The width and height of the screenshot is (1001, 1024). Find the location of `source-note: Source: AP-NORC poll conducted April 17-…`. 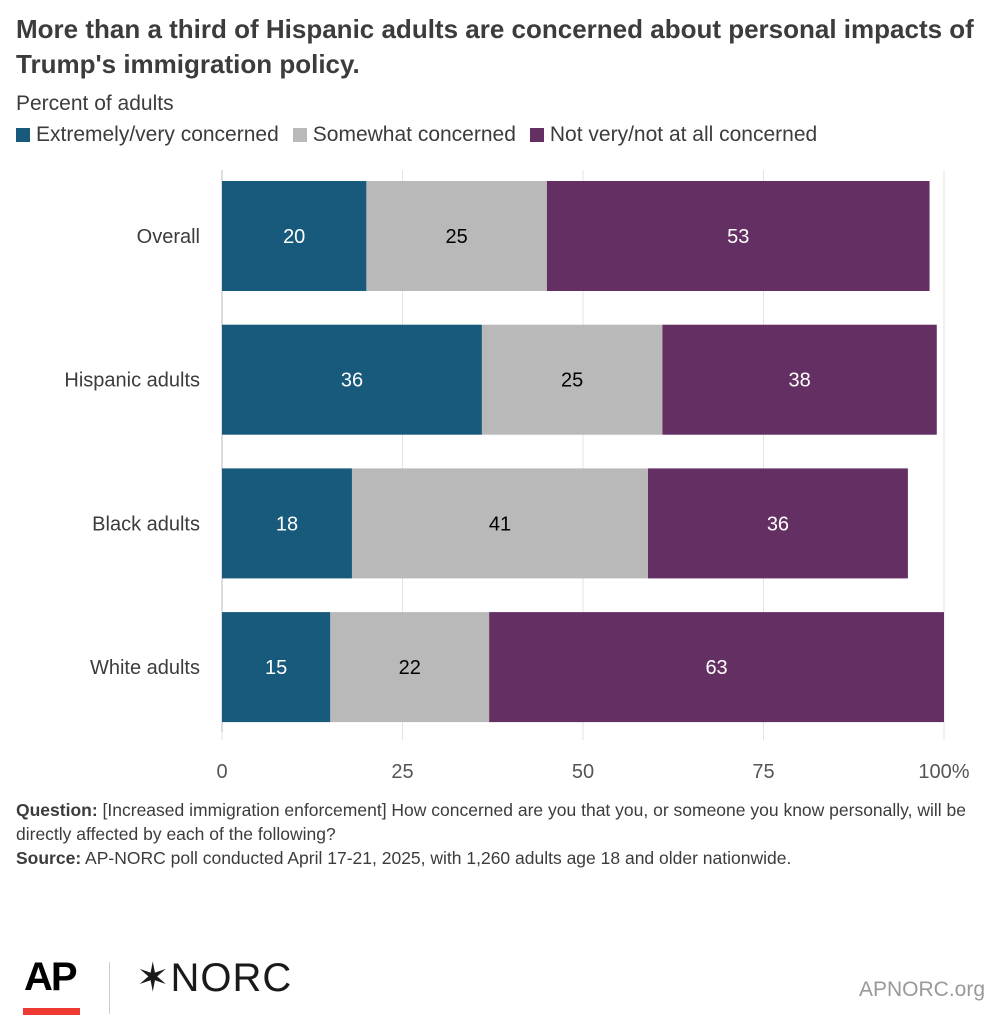

source-note: Source: AP-NORC poll conducted April 17-… is located at coordinates (503, 858).